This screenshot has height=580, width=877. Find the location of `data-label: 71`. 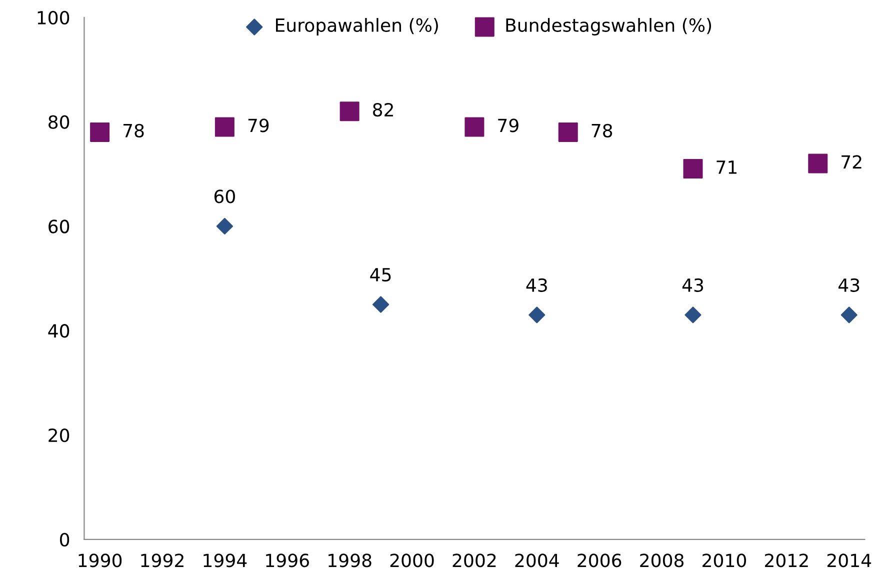

data-label: 71 is located at coordinates (726, 167).